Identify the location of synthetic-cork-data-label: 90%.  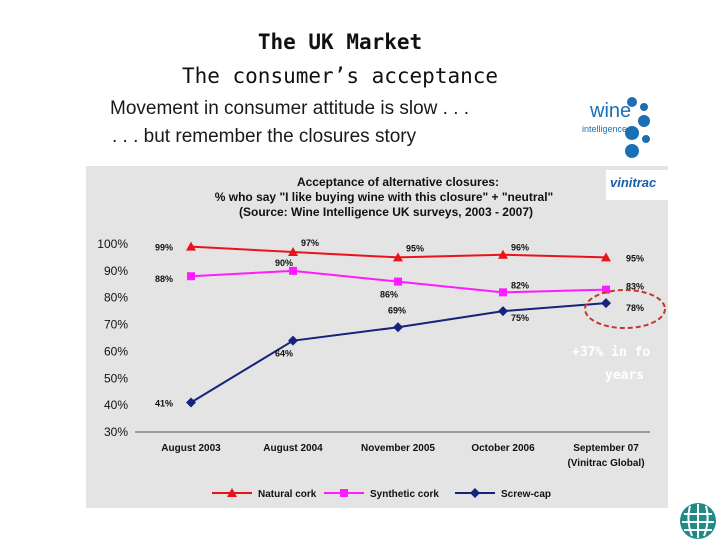
(284, 263).